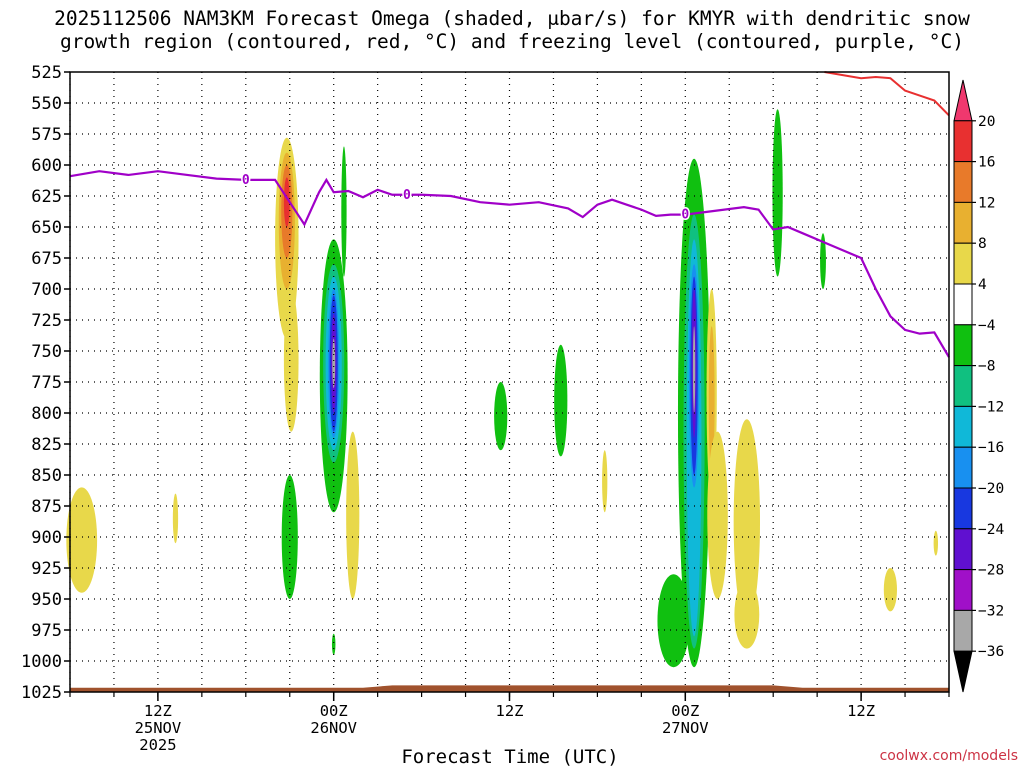  I want to click on y-tick-label: 875, so click(46, 507).